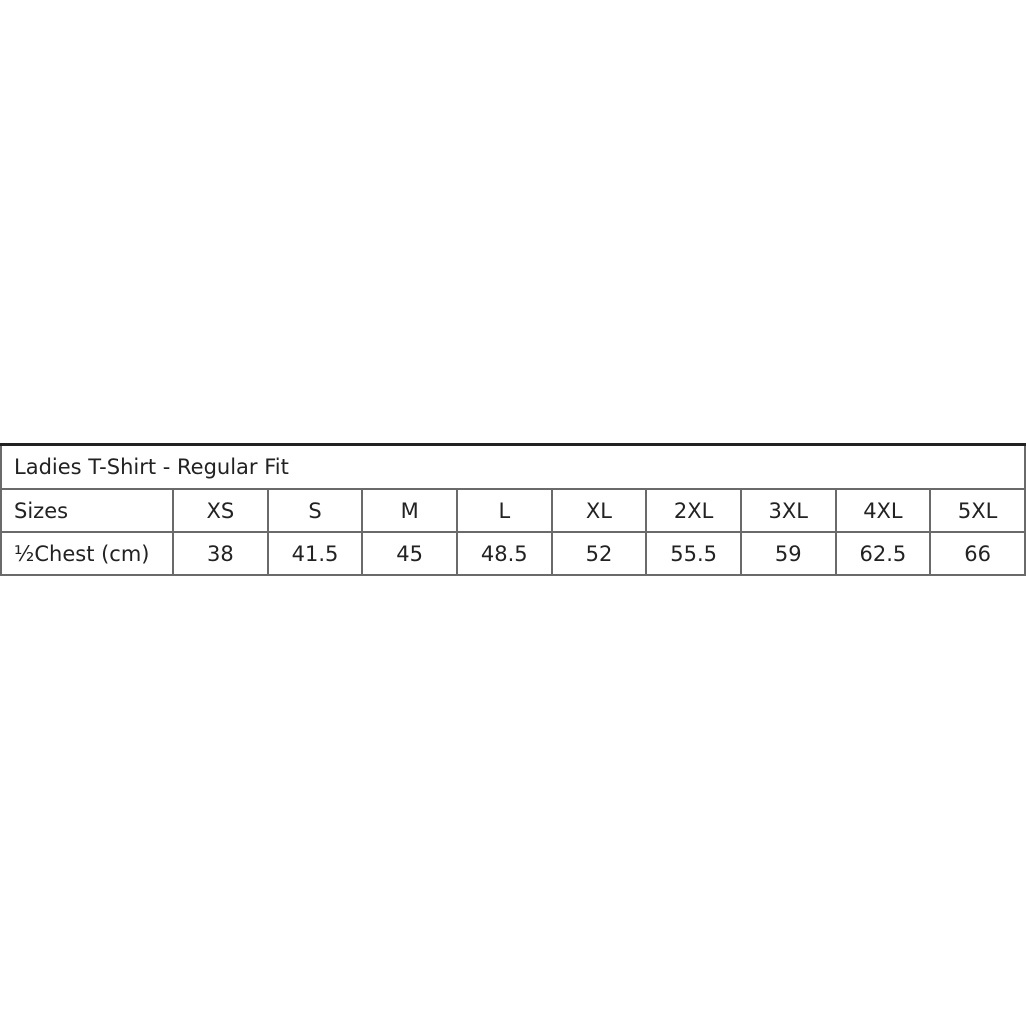  I want to click on chest-cell: 59, so click(788, 553).